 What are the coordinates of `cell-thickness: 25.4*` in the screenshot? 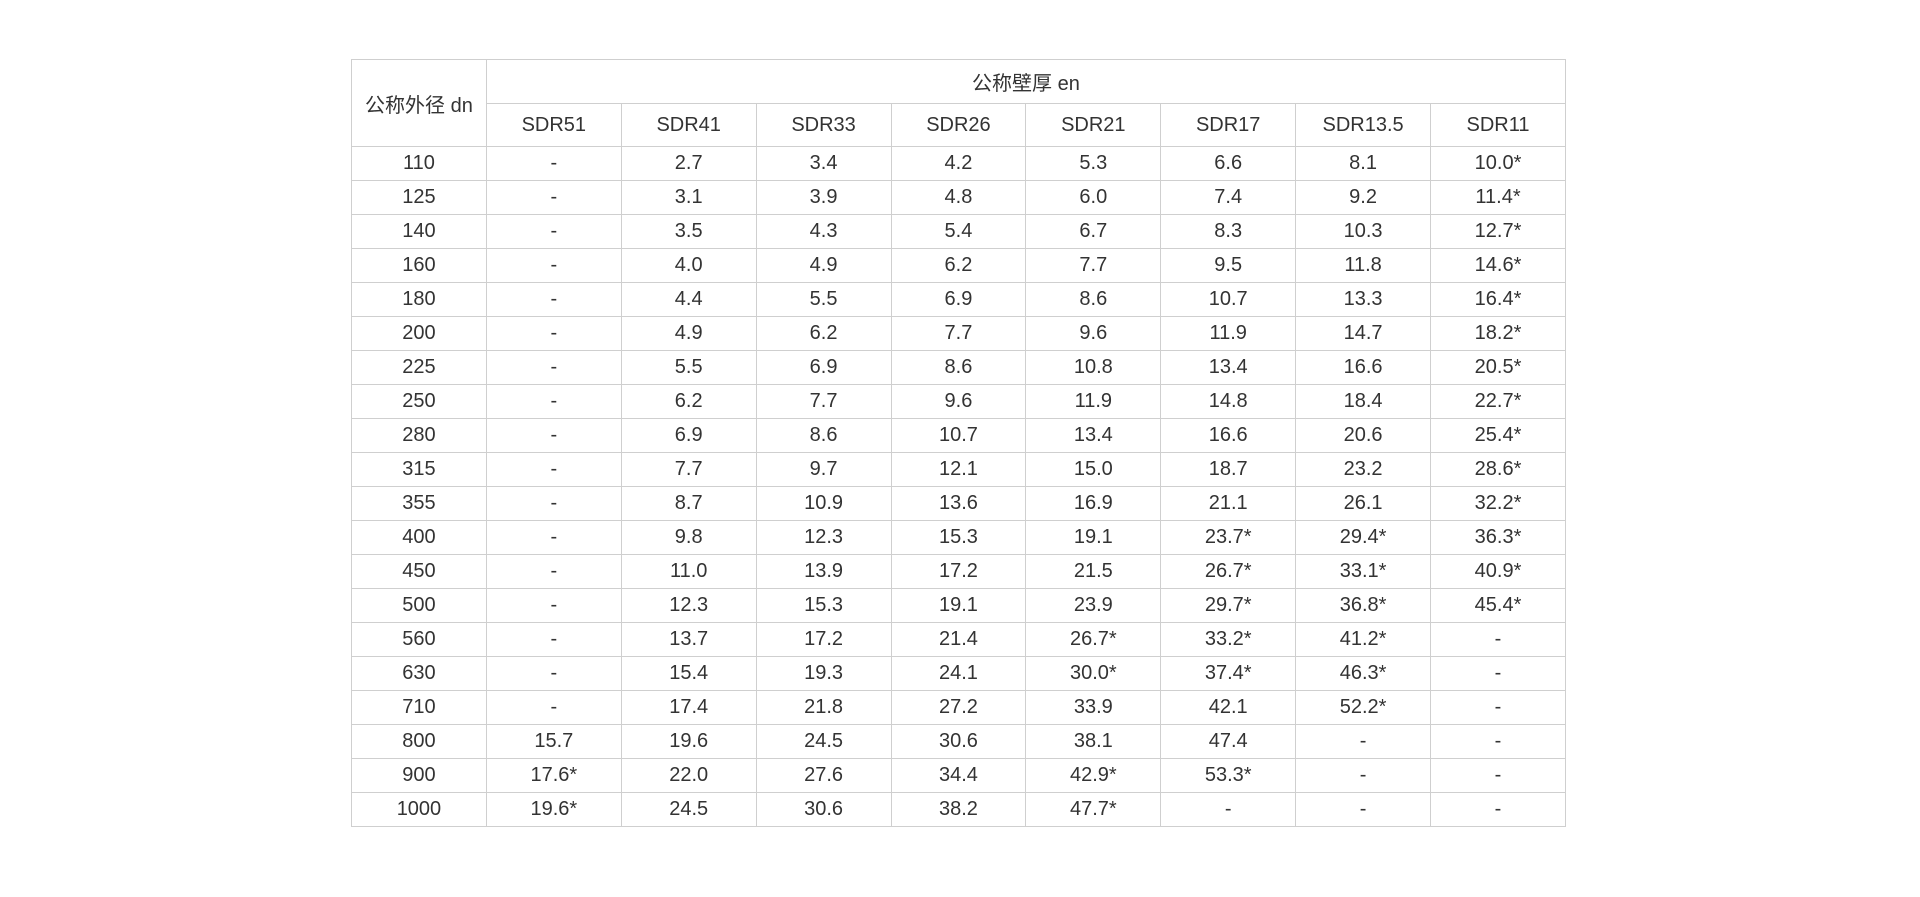 It's located at (1498, 435).